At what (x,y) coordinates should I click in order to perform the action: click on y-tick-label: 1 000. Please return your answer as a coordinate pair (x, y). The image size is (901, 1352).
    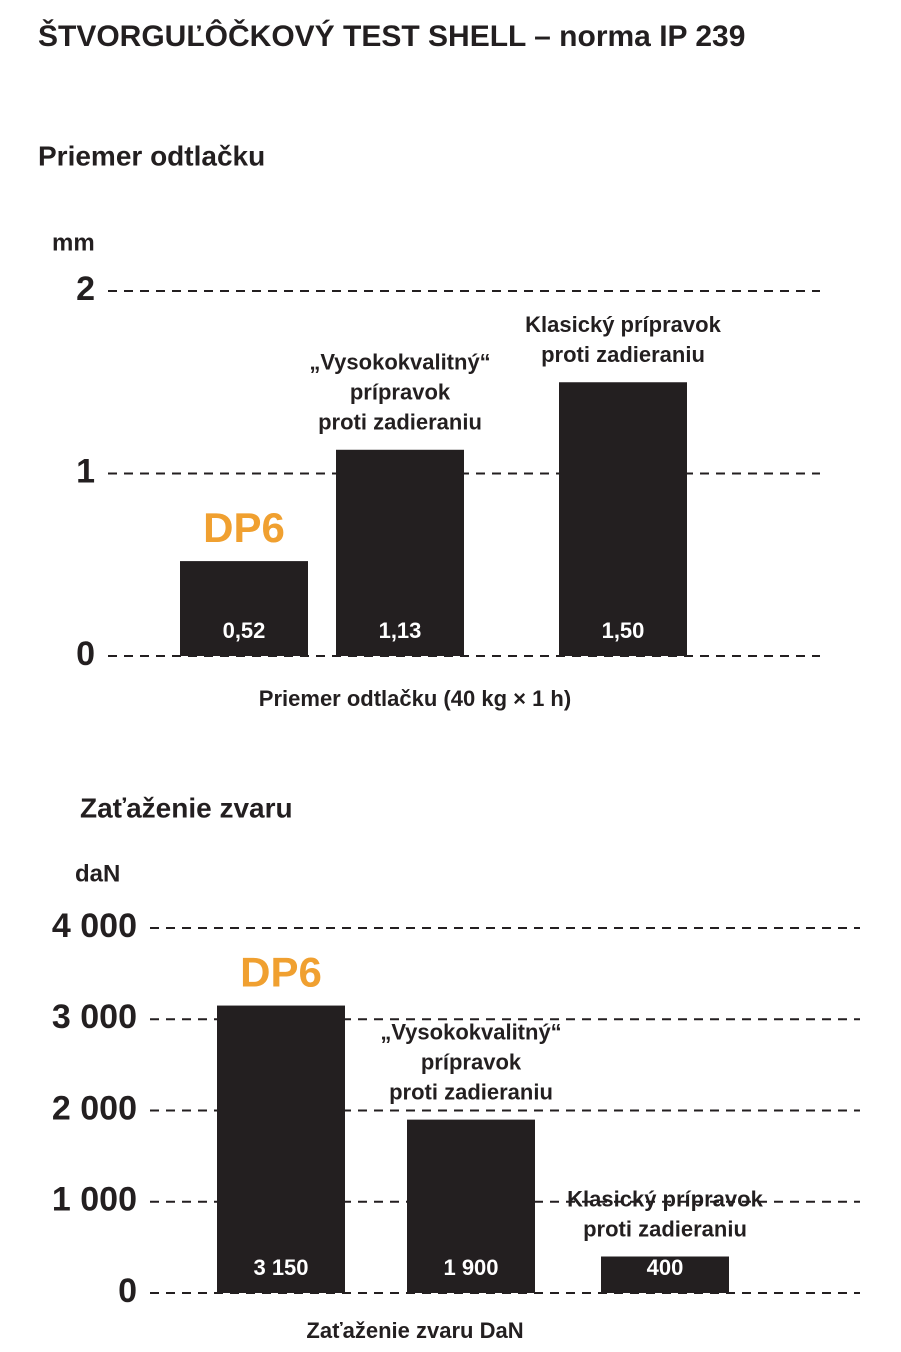
    Looking at the image, I should click on (94, 1200).